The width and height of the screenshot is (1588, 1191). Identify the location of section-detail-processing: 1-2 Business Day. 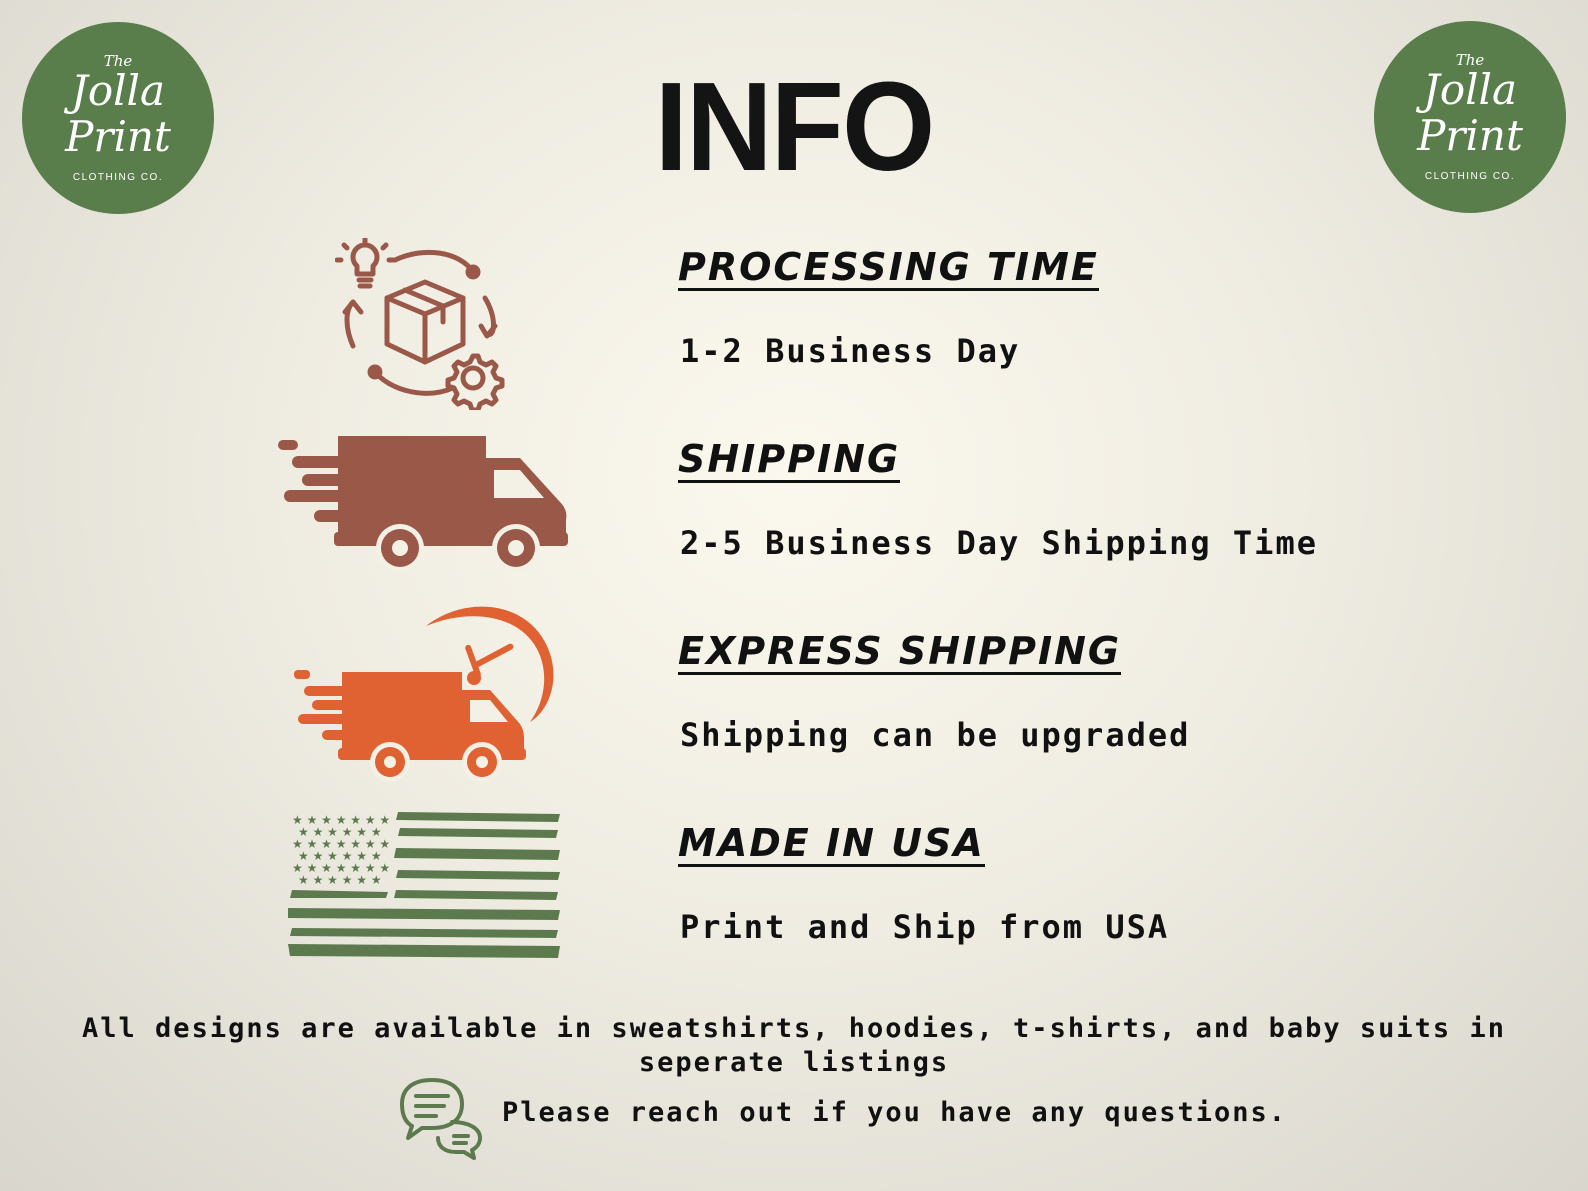
(850, 351).